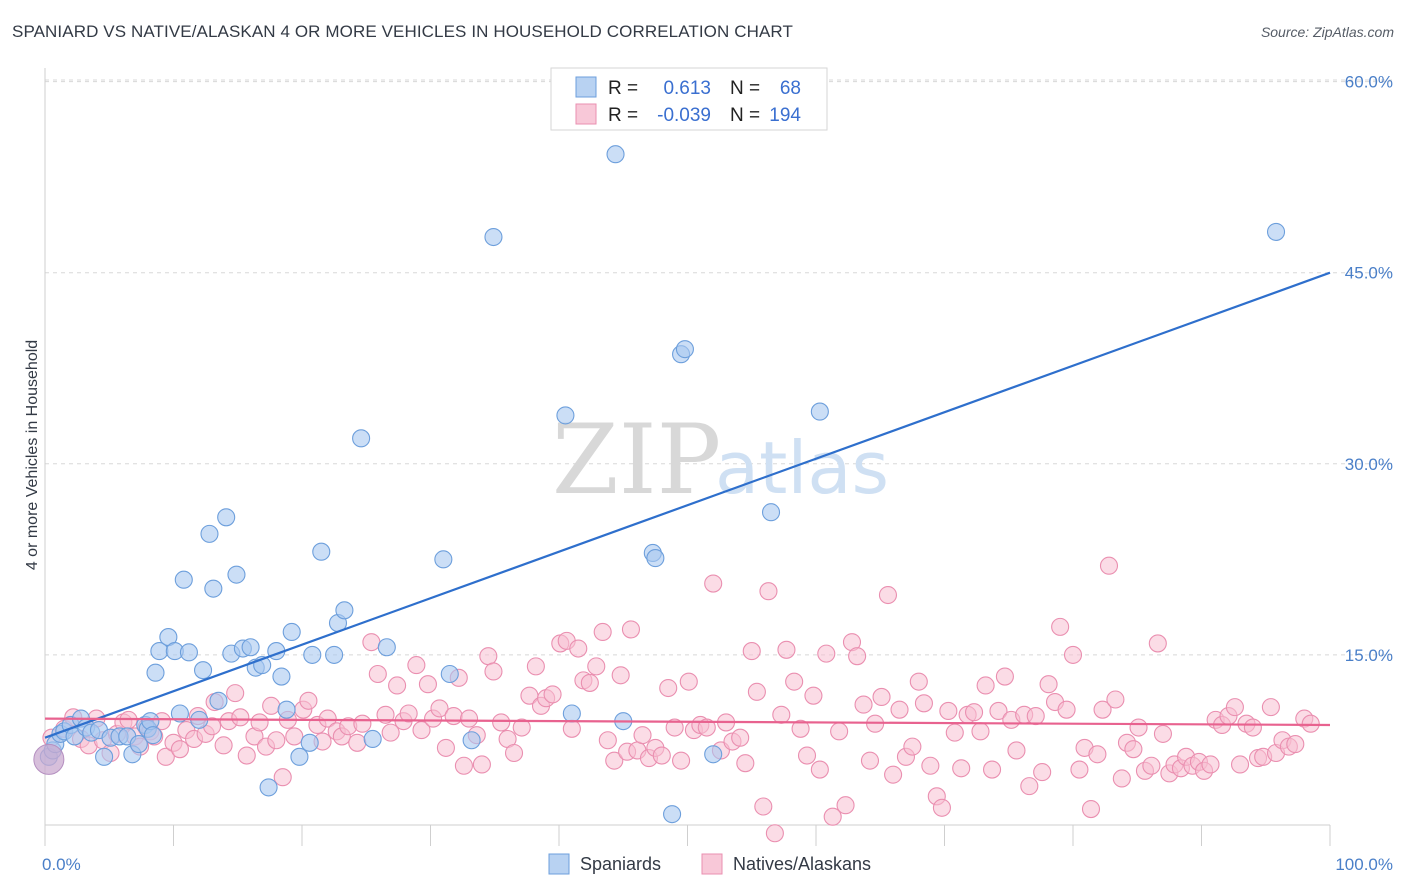 This screenshot has height=892, width=1406. Describe the element at coordinates (623, 88) in the screenshot. I see `legend-r-label-1: R =` at that location.